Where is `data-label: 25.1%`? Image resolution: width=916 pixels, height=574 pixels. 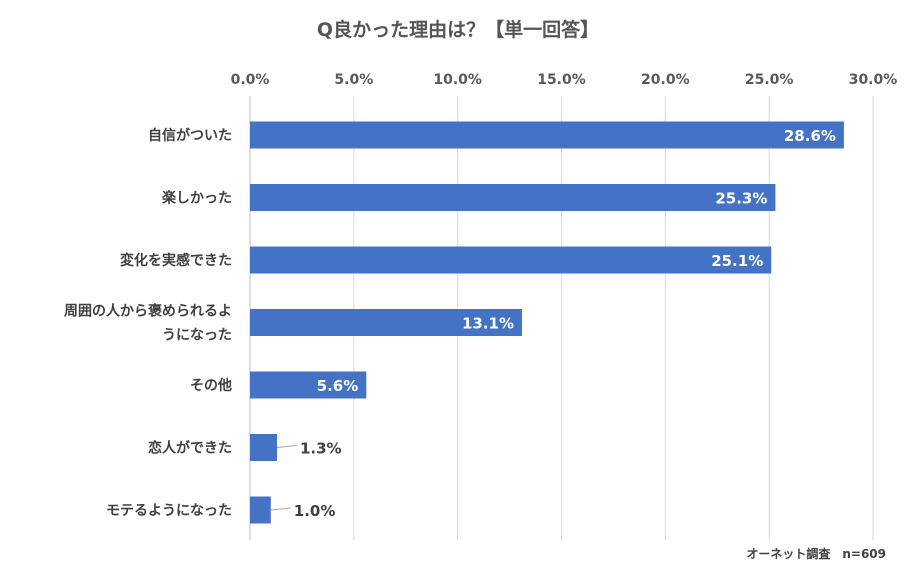
data-label: 25.1% is located at coordinates (737, 261).